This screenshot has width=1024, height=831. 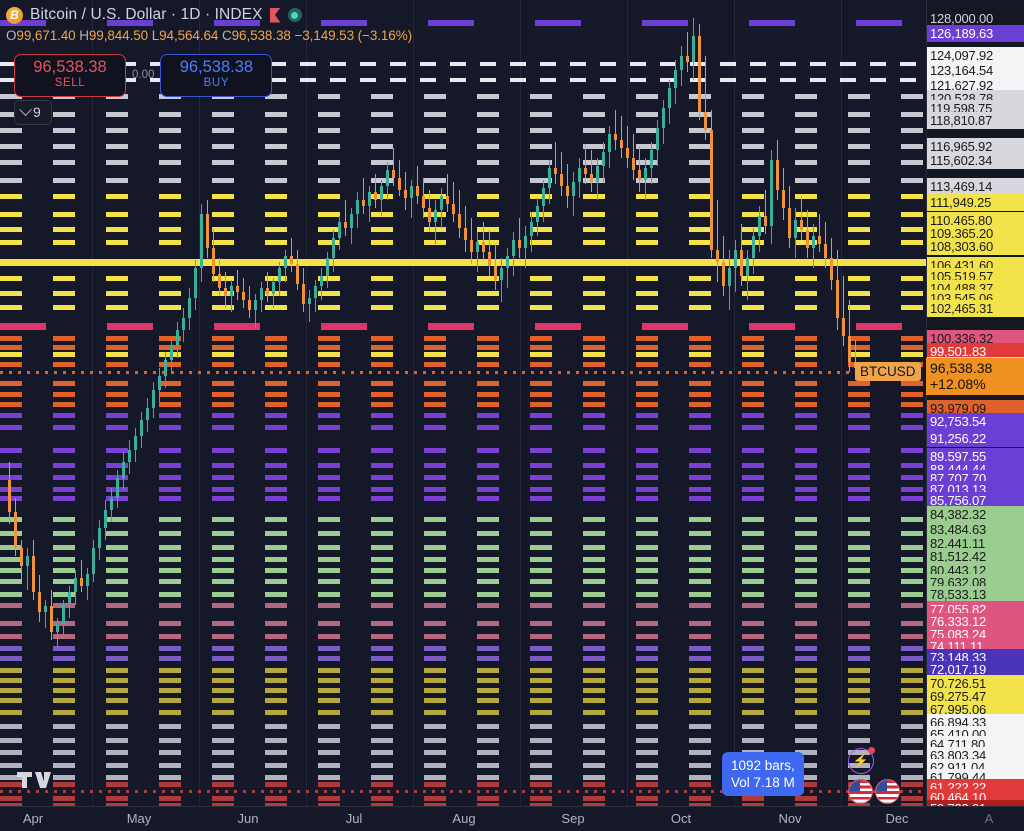 What do you see at coordinates (118, 35) in the screenshot?
I see `high-value: 99,844.50` at bounding box center [118, 35].